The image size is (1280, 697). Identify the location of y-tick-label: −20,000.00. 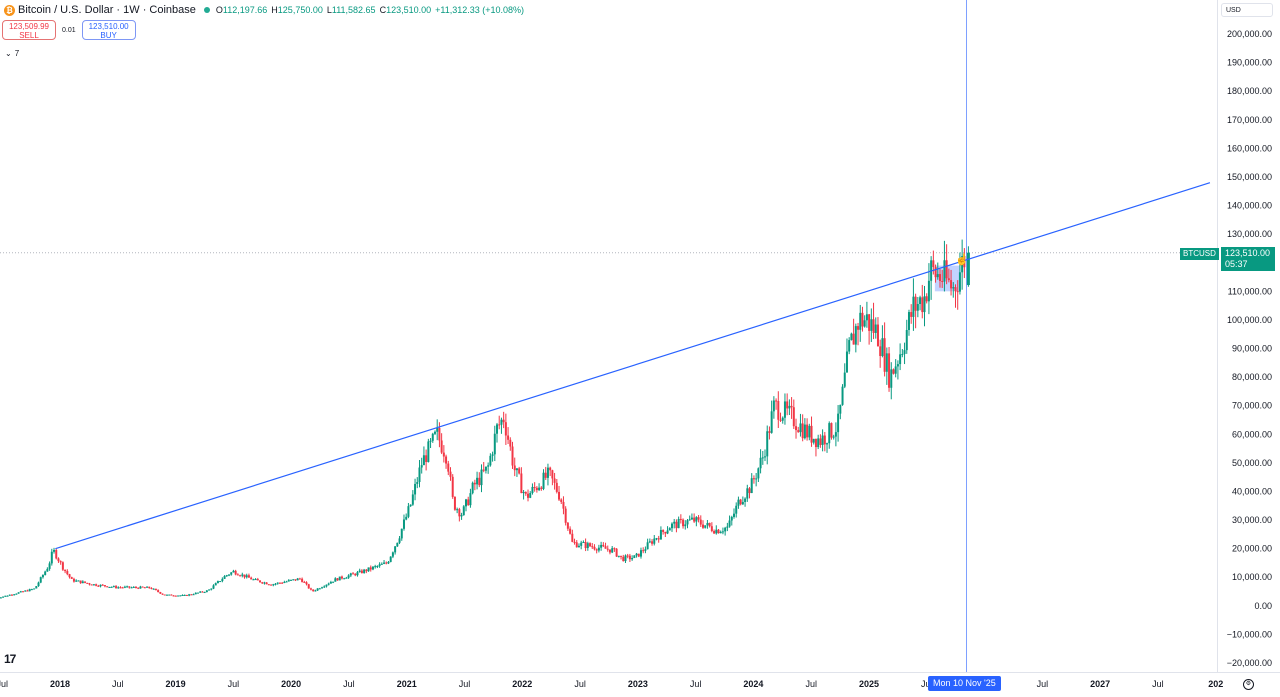
(1249, 663).